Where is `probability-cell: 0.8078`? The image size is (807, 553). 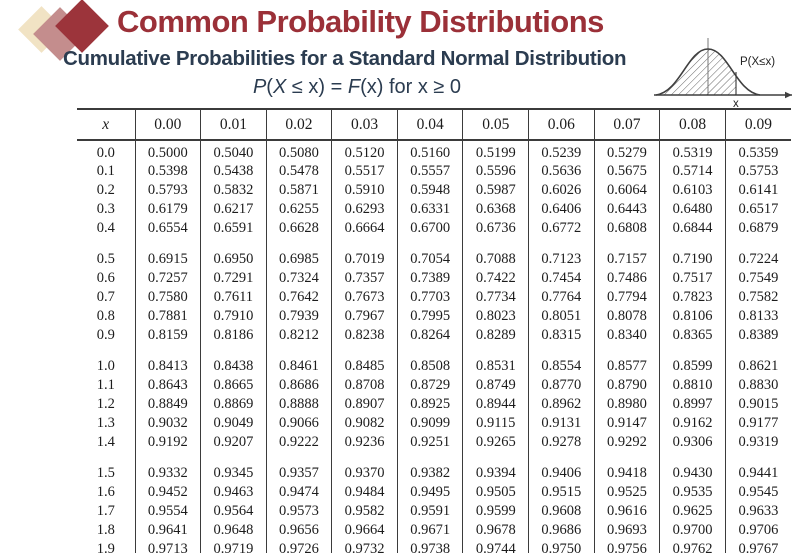
probability-cell: 0.8078 is located at coordinates (626, 316).